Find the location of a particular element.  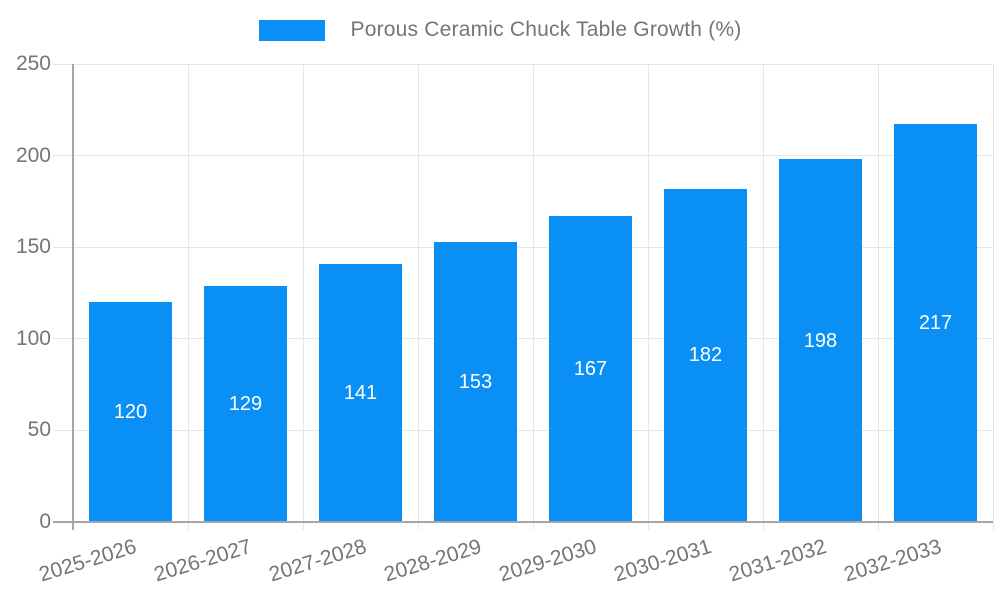

bar-2031-2032: 198 is located at coordinates (820, 340).